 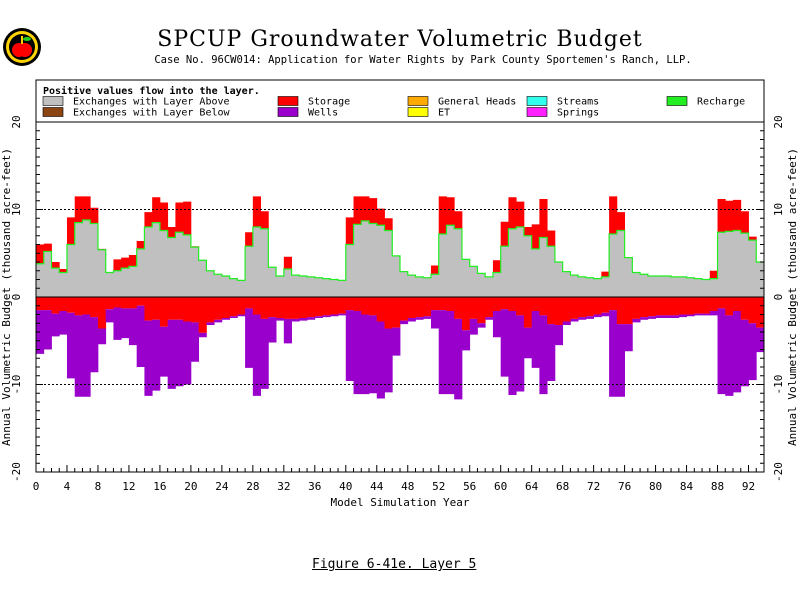 What do you see at coordinates (418, 112) in the screenshot?
I see `legend-swatch-et` at bounding box center [418, 112].